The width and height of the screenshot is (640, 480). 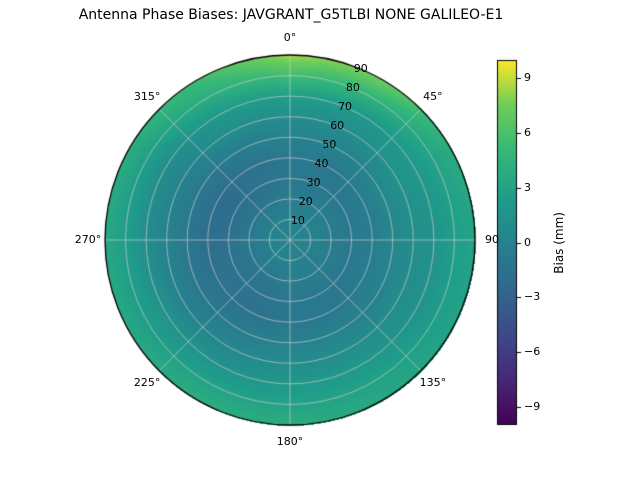 I want to click on theta-tick-label: 315°, so click(x=147, y=97).